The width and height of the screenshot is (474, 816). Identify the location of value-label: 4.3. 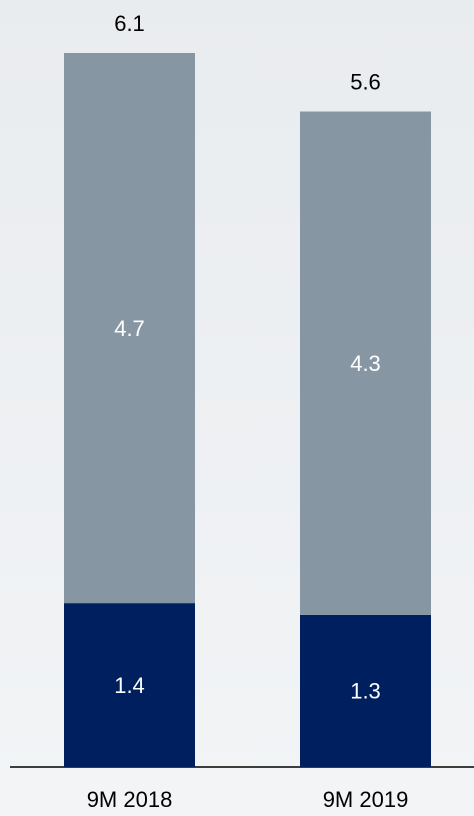
(365, 363).